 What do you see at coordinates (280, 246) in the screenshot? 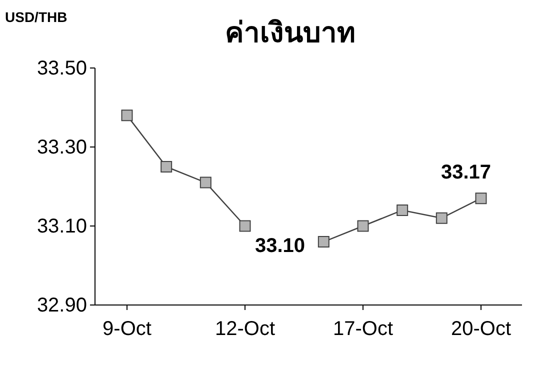
I see `data-label: 33.10` at bounding box center [280, 246].